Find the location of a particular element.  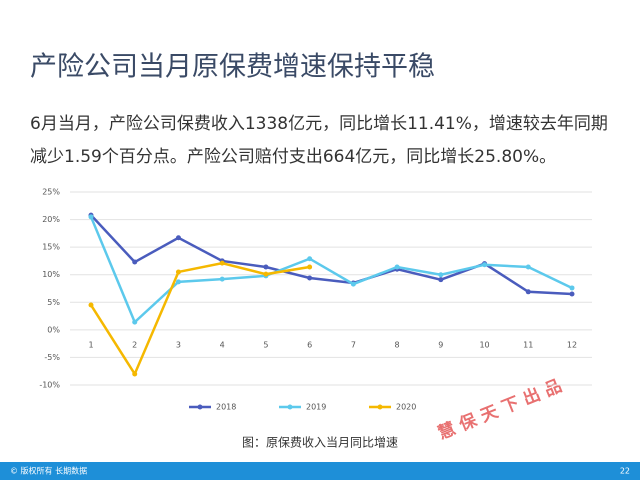

page-number: 22 is located at coordinates (625, 471).